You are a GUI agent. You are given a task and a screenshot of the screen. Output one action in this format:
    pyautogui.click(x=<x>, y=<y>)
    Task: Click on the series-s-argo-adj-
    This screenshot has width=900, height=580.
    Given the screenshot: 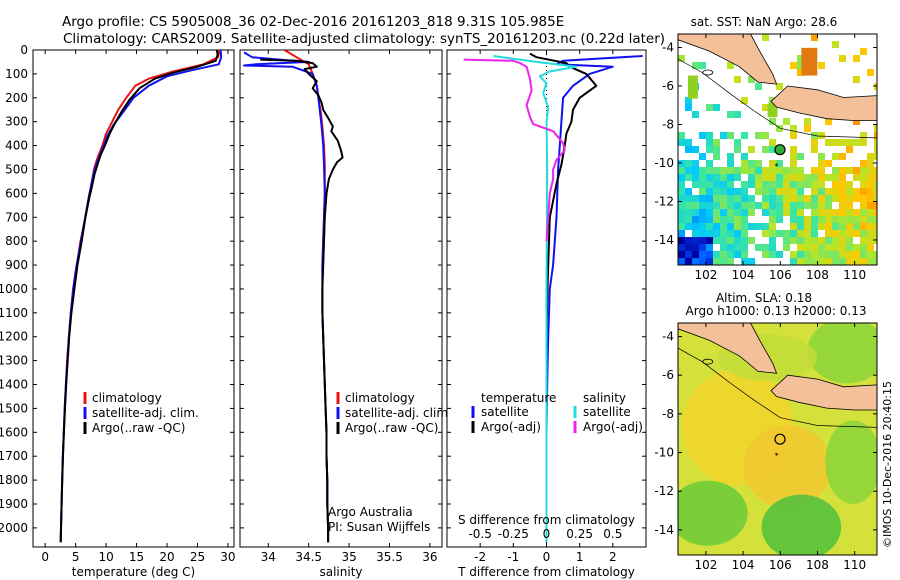 What is the action you would take?
    pyautogui.click(x=514, y=150)
    